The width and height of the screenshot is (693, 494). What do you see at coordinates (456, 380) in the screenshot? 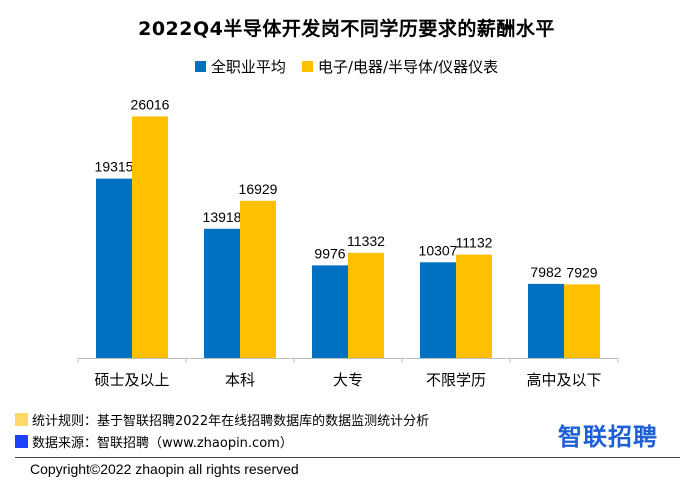
I see `x-tick-label-4: 不限学历` at bounding box center [456, 380].